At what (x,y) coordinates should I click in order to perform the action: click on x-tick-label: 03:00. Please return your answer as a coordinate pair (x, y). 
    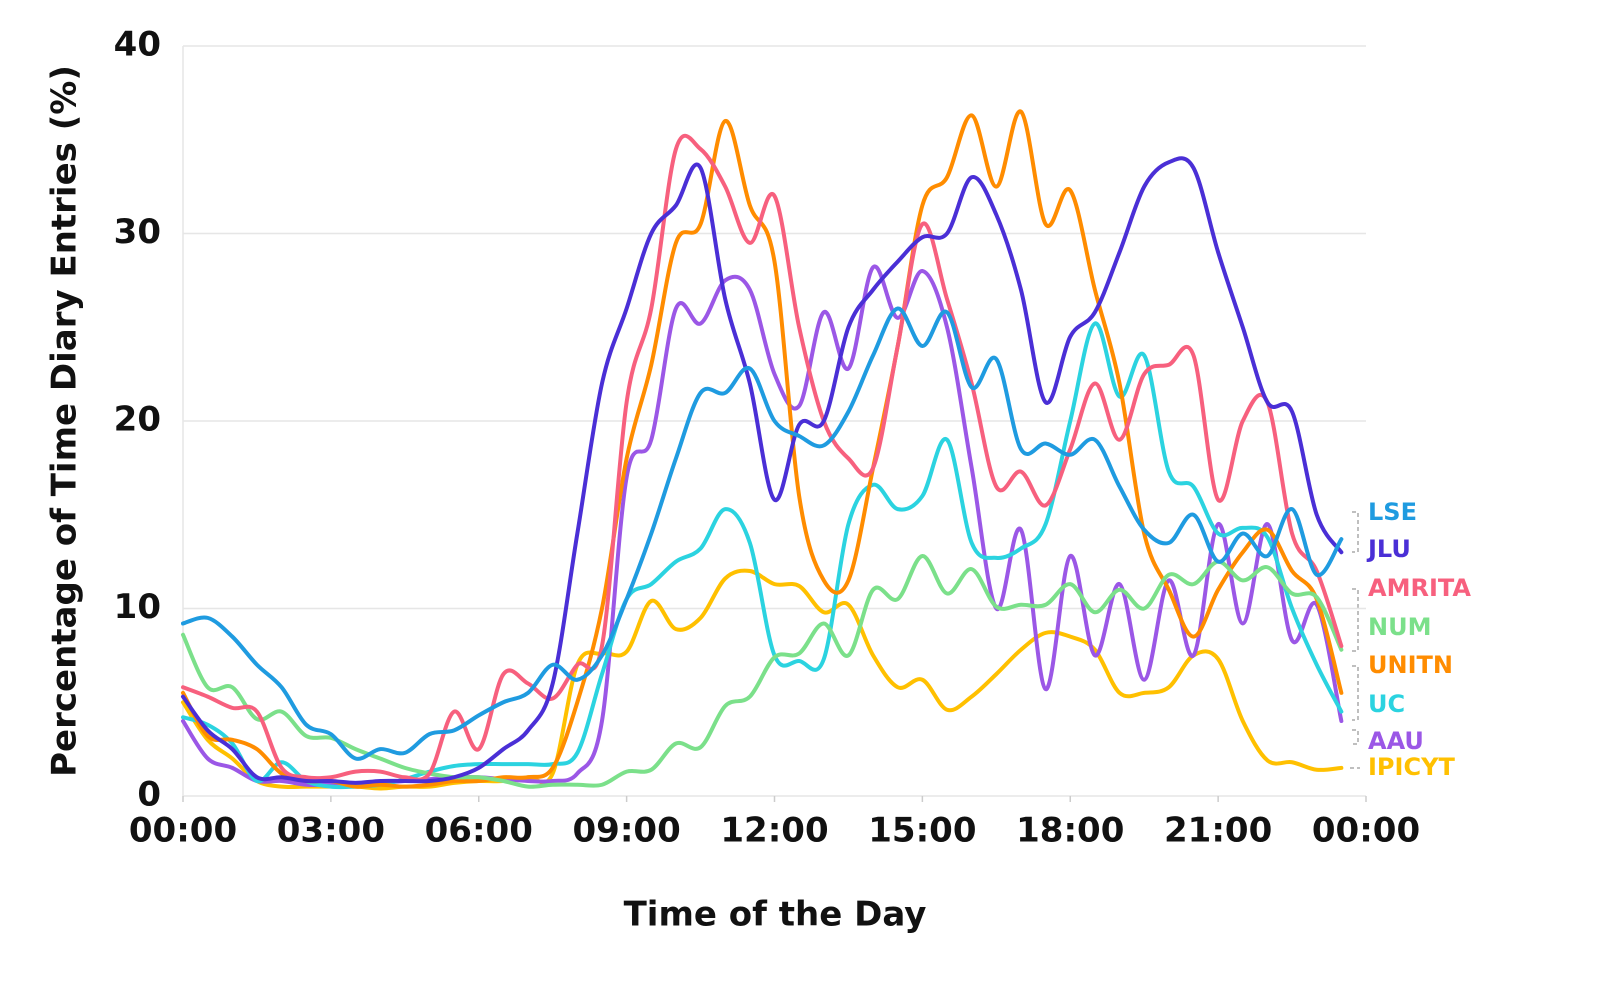
    Looking at the image, I should click on (331, 831).